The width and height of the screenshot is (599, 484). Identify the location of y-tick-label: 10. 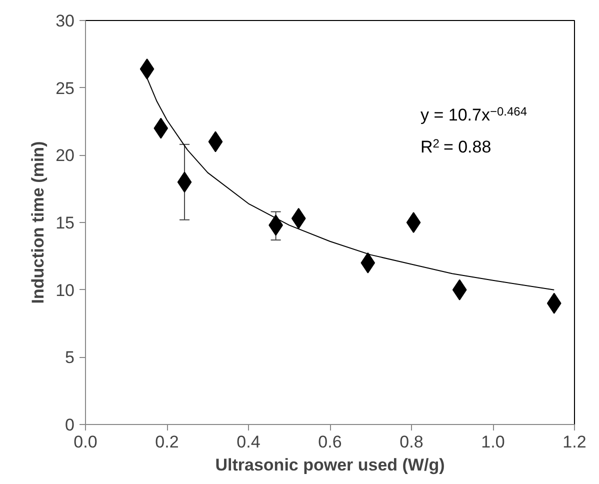
(65, 290).